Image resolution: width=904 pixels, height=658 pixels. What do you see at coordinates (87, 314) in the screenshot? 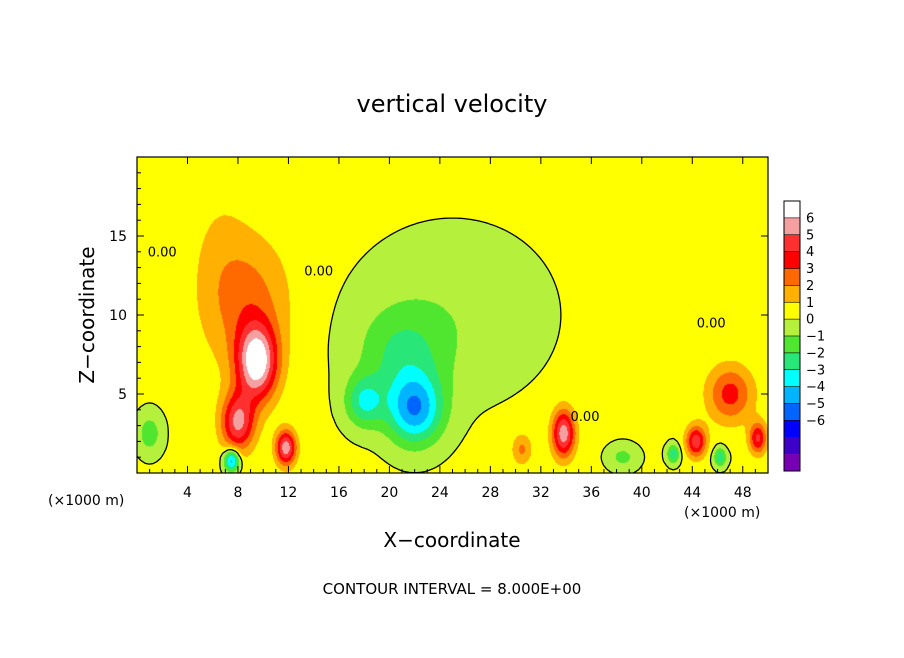
I see `y-axis-title: Z−coordinate` at bounding box center [87, 314].